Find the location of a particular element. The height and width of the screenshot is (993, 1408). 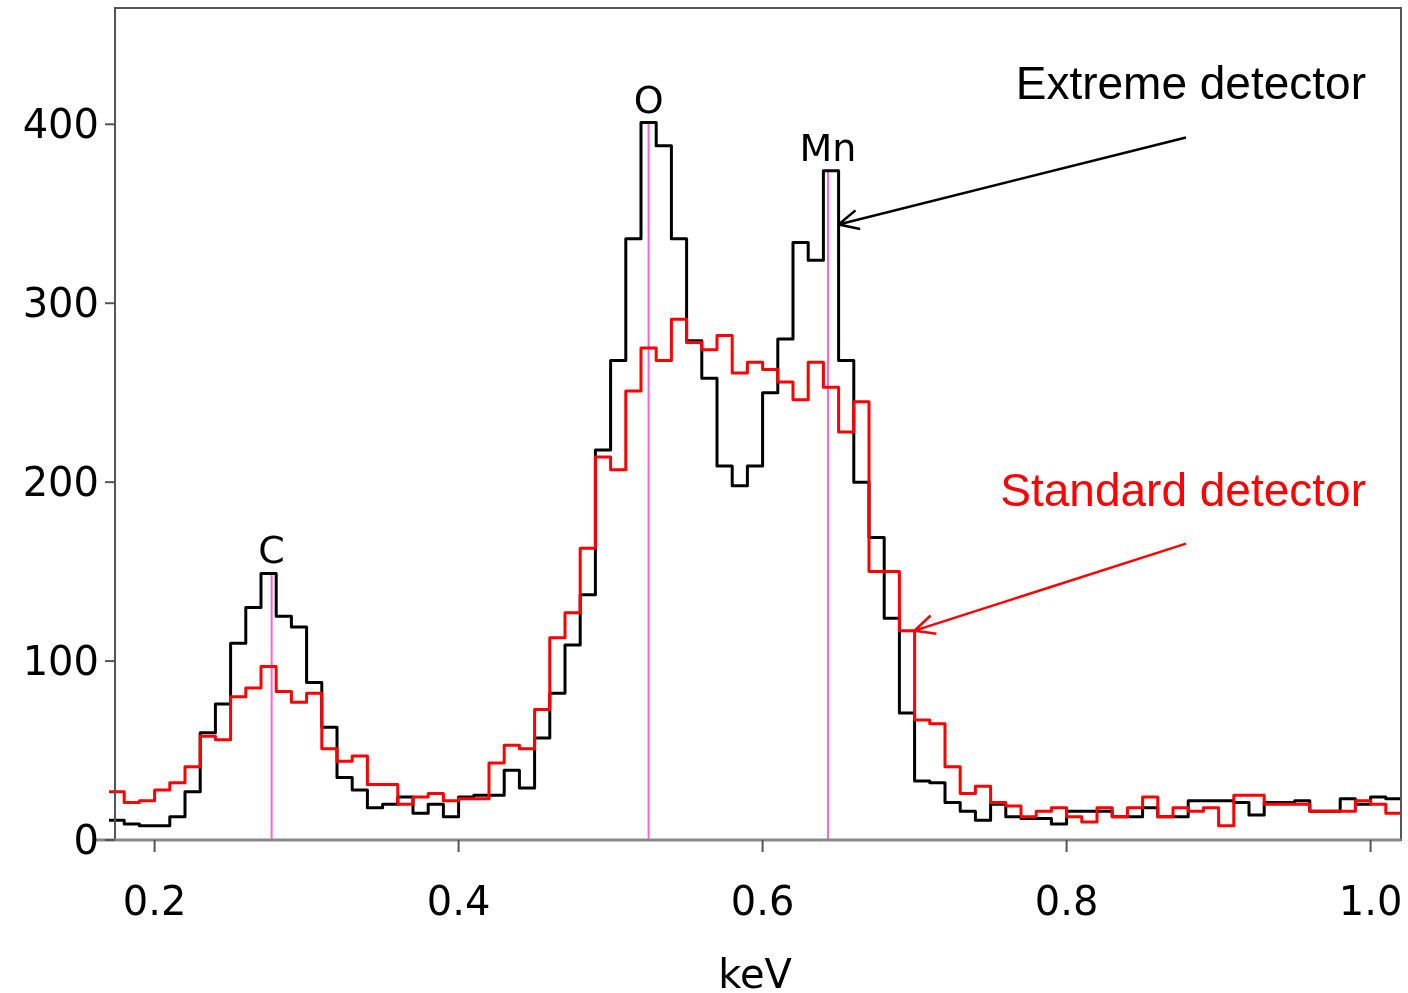

y-tick-label: 300 is located at coordinates (60, 303).